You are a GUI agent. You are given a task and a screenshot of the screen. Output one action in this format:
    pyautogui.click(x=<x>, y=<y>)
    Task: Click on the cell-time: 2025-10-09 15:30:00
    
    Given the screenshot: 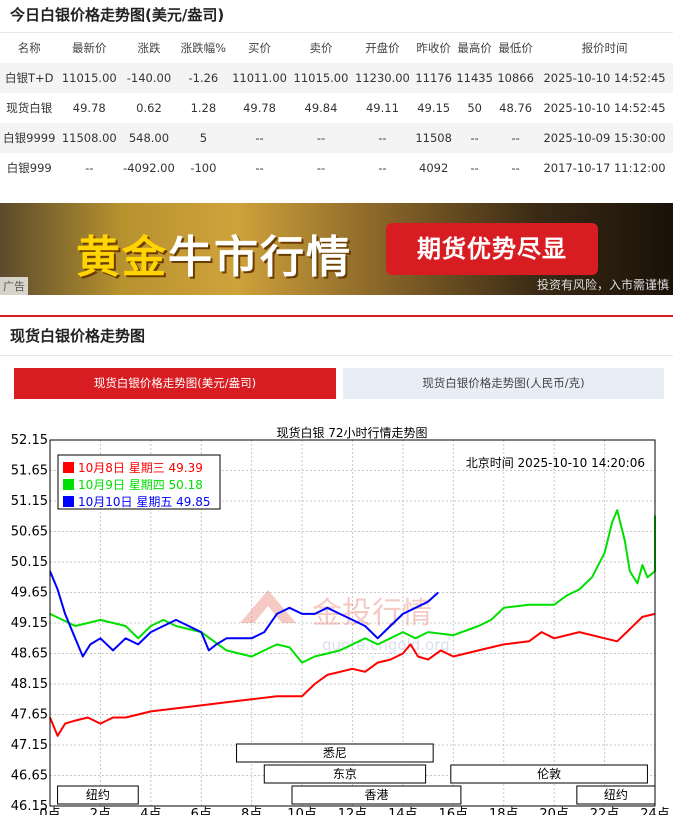 What is the action you would take?
    pyautogui.click(x=604, y=138)
    